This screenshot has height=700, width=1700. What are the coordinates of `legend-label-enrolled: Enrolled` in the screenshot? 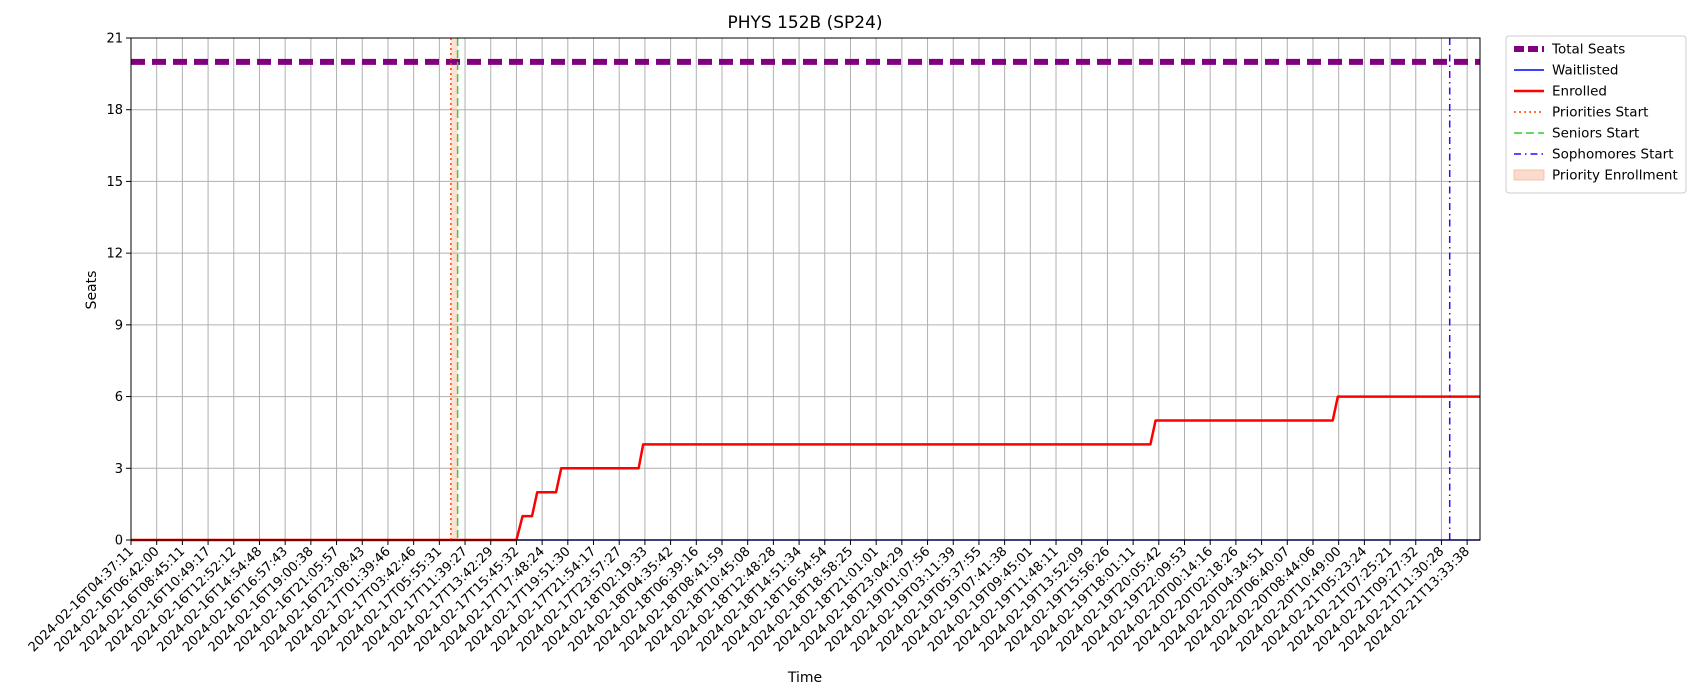 It's located at (1579, 92).